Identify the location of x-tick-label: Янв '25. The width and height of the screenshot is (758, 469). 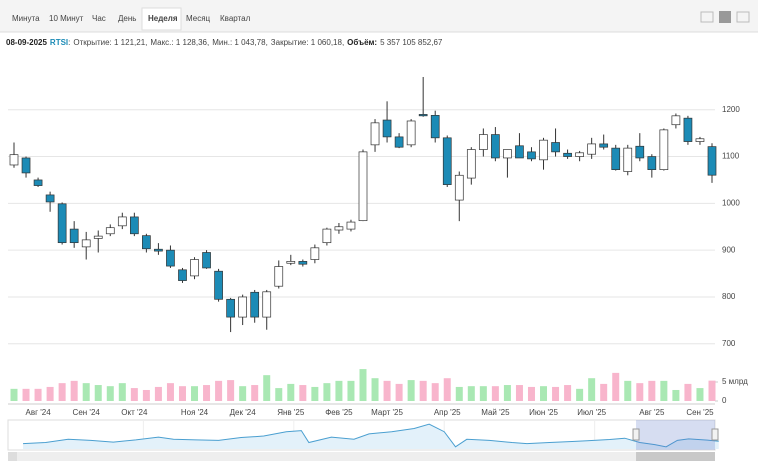
(291, 412).